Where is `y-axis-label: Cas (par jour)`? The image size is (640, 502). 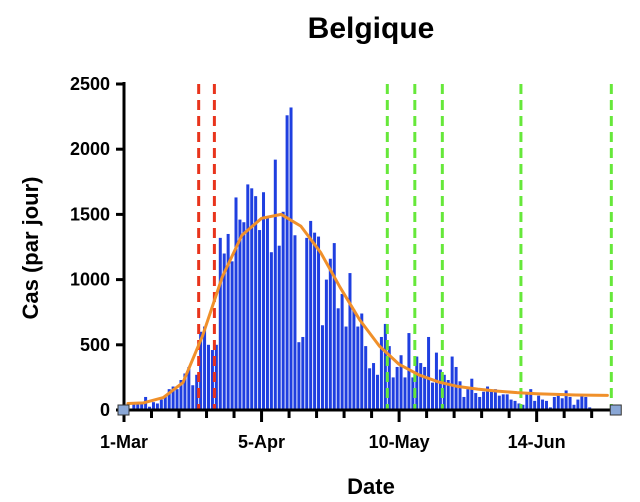 y-axis-label: Cas (par jour) is located at coordinates (30, 247).